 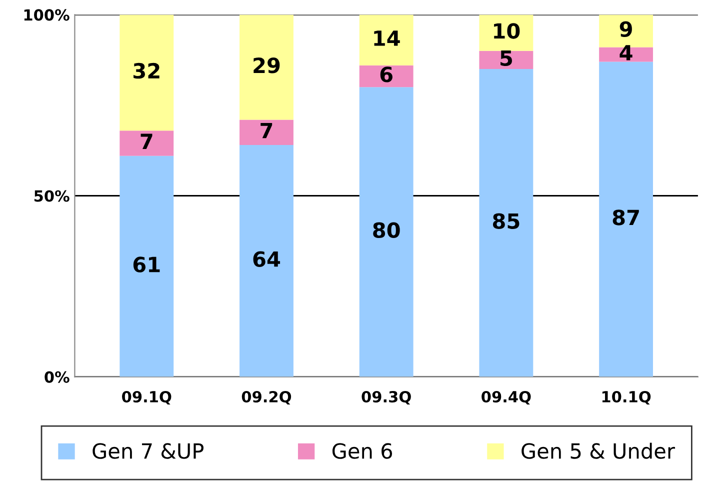 I want to click on data-label: 9, so click(x=626, y=29).